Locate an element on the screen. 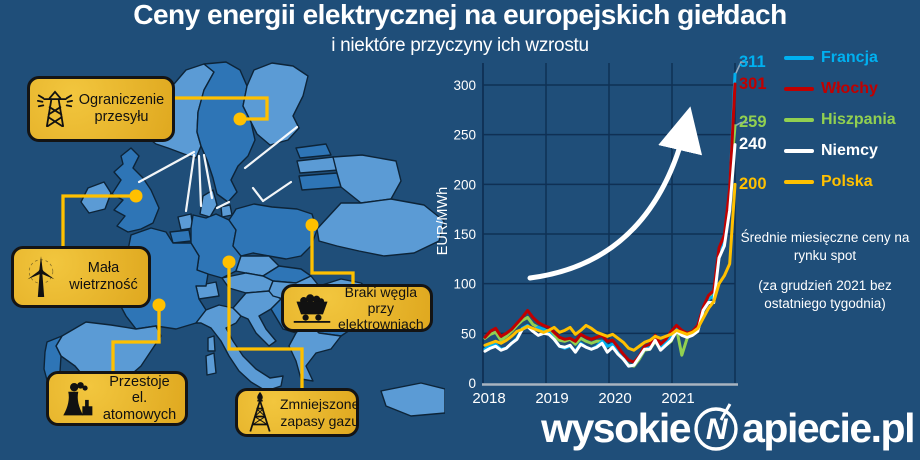 Image resolution: width=920 pixels, height=460 pixels. y-axis-label: EUR/MWh is located at coordinates (443, 221).